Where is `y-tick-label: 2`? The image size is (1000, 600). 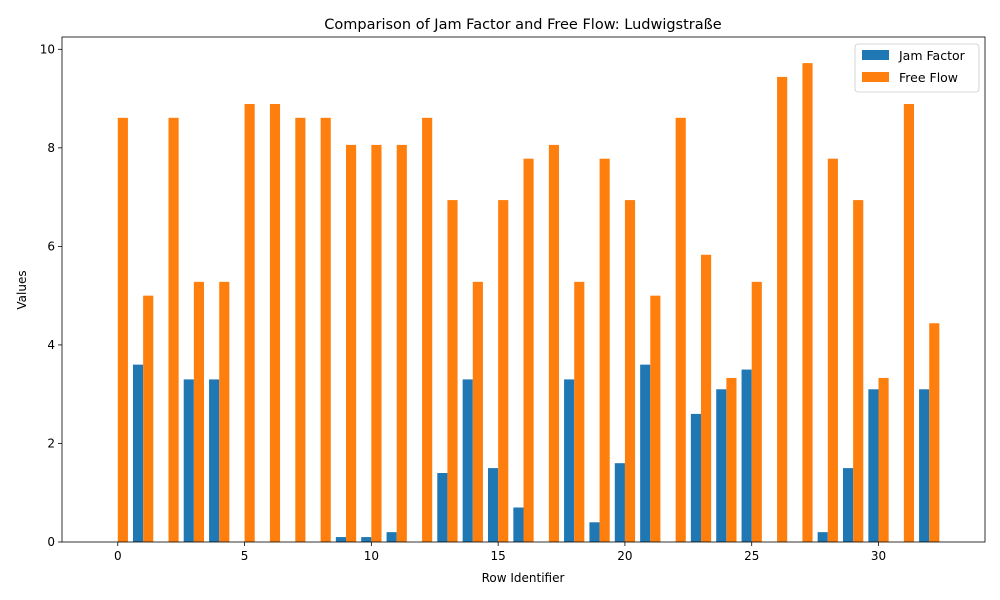 y-tick-label: 2 is located at coordinates (51, 443).